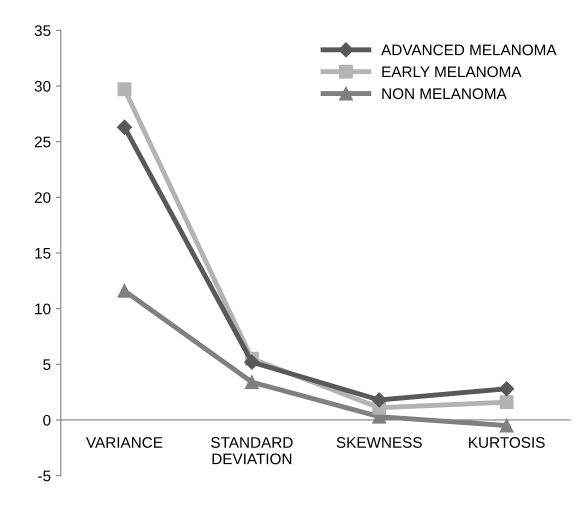  I want to click on y-tick-label: -5, so click(44, 476).